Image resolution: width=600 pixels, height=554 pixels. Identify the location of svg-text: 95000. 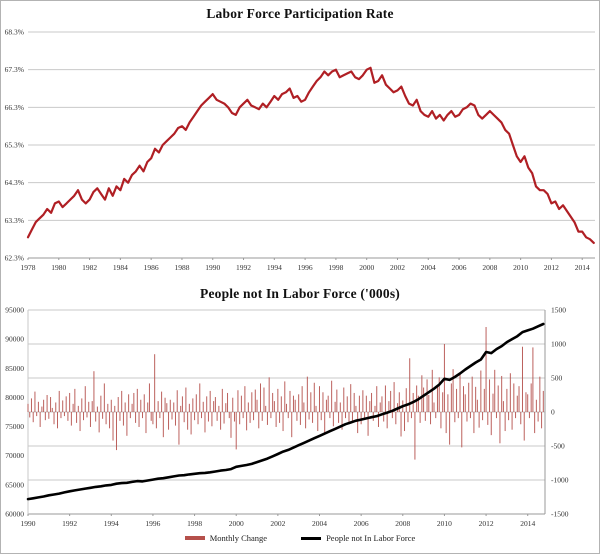
(14, 310).